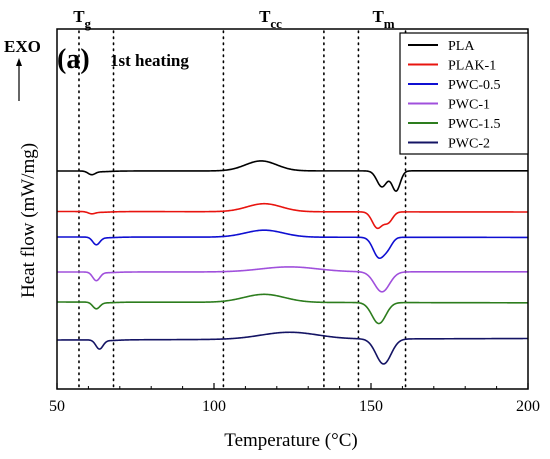 The height and width of the screenshot is (459, 550). Describe the element at coordinates (28, 220) in the screenshot. I see `y-axis-label: Heat flow (mW/mg)` at that location.